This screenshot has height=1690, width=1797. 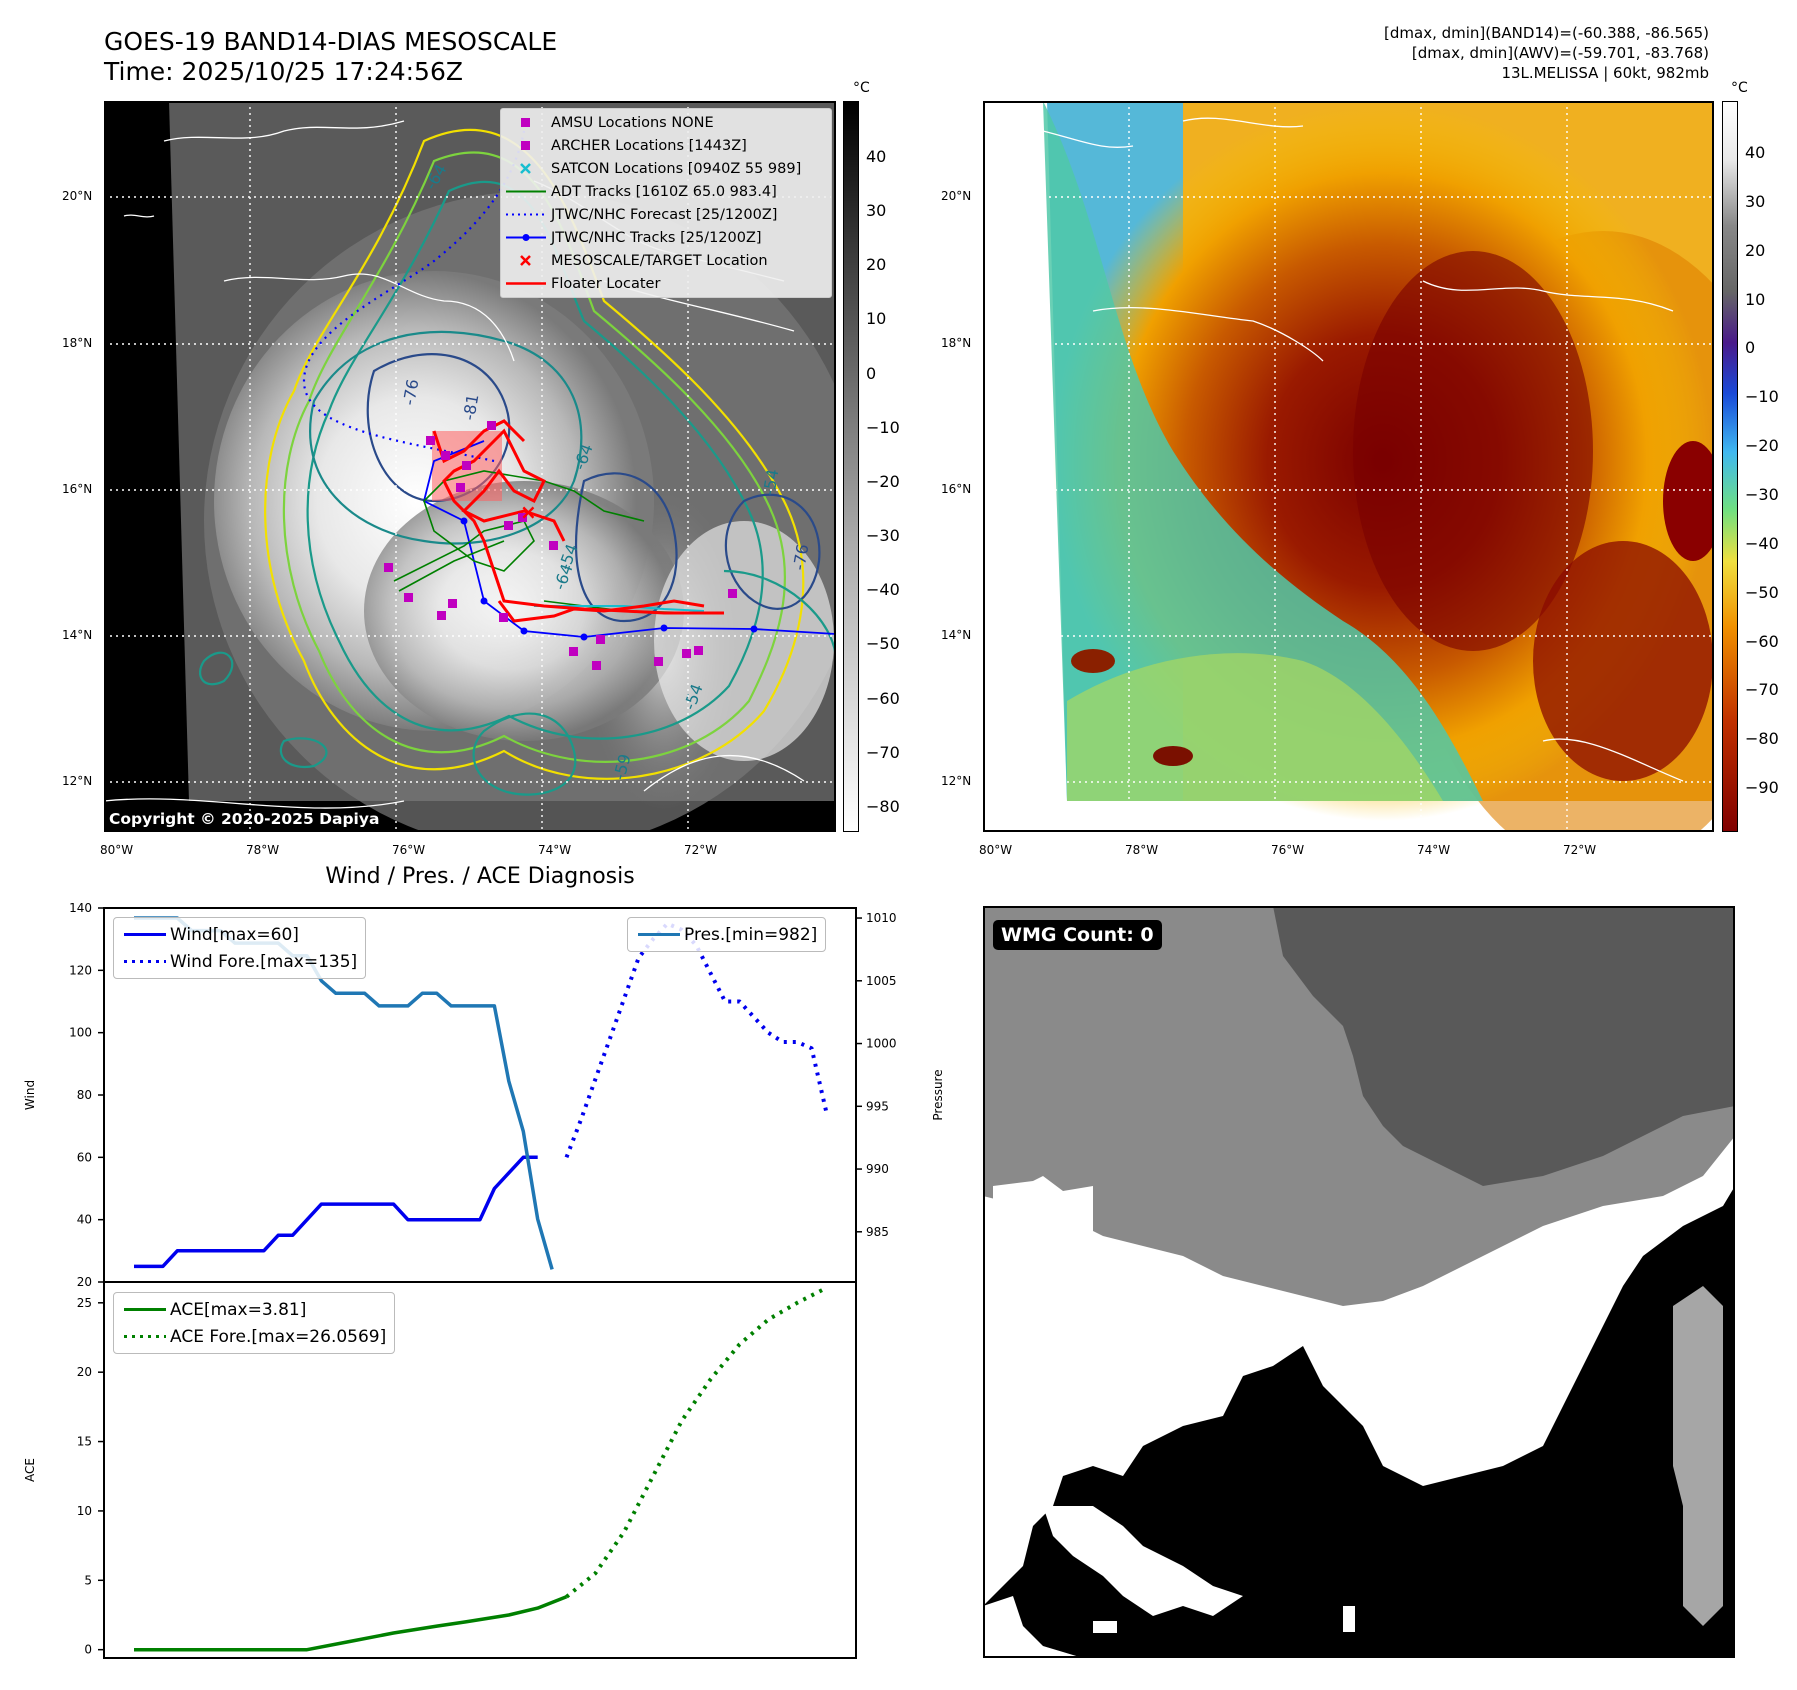 What do you see at coordinates (239, 961) in the screenshot?
I see `legend-entry-wind-forecast: Wind Fore.[max=135]` at bounding box center [239, 961].